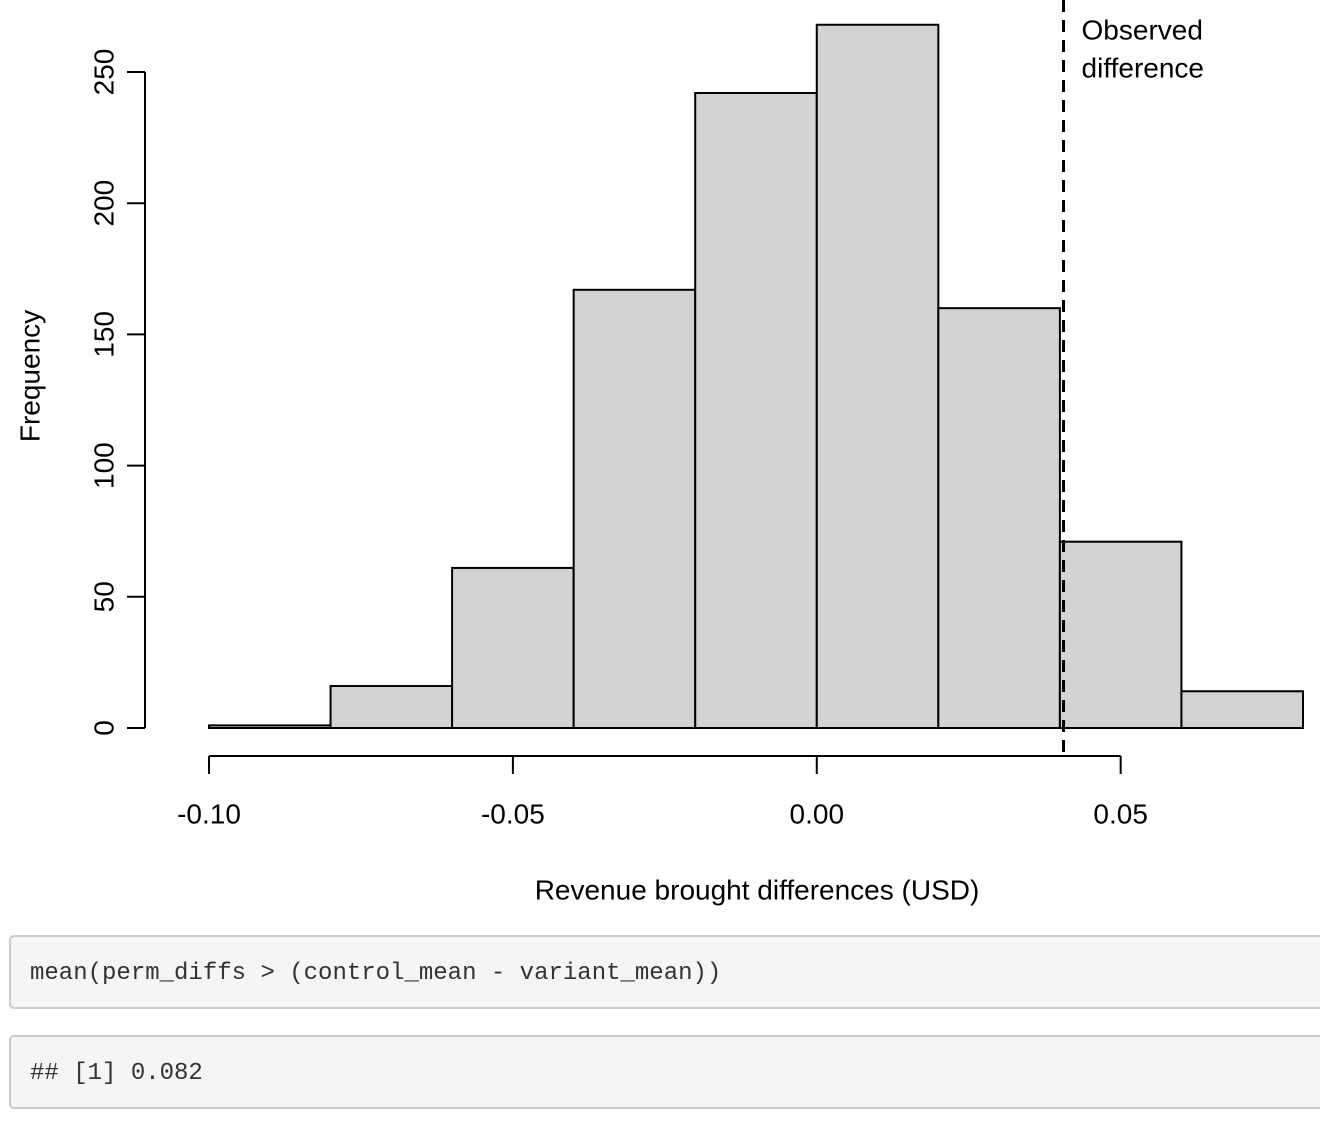 This screenshot has height=1124, width=1320. What do you see at coordinates (209, 813) in the screenshot?
I see `x-tick-label: -0.10` at bounding box center [209, 813].